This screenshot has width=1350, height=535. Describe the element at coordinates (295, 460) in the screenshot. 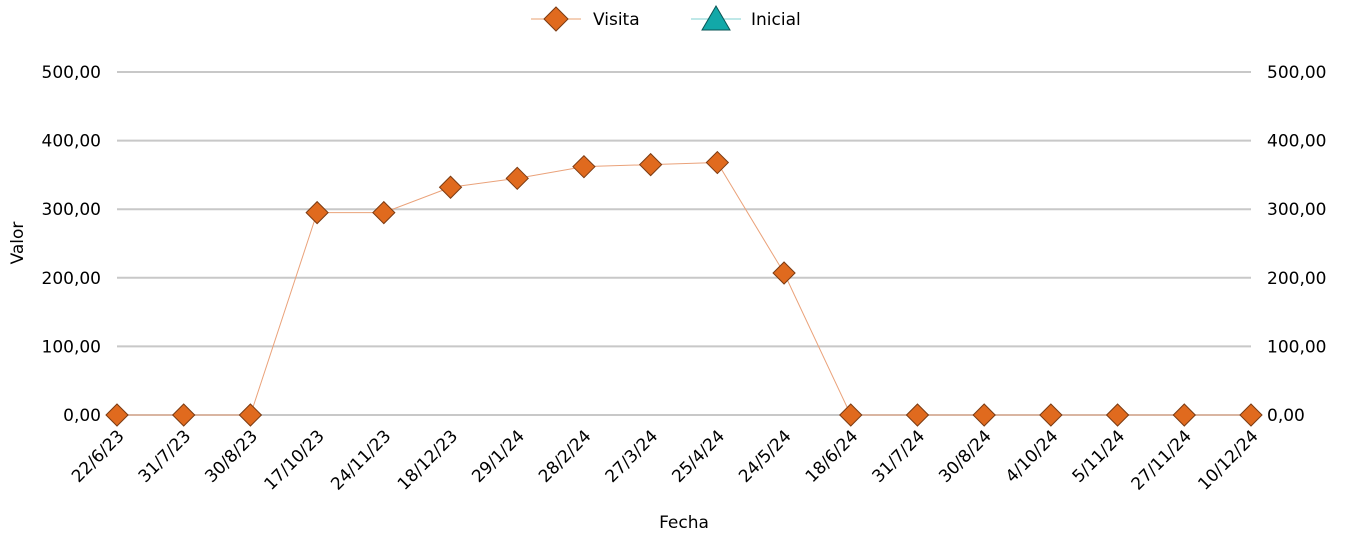

I see `x-tick-label: 17/10/23` at that location.